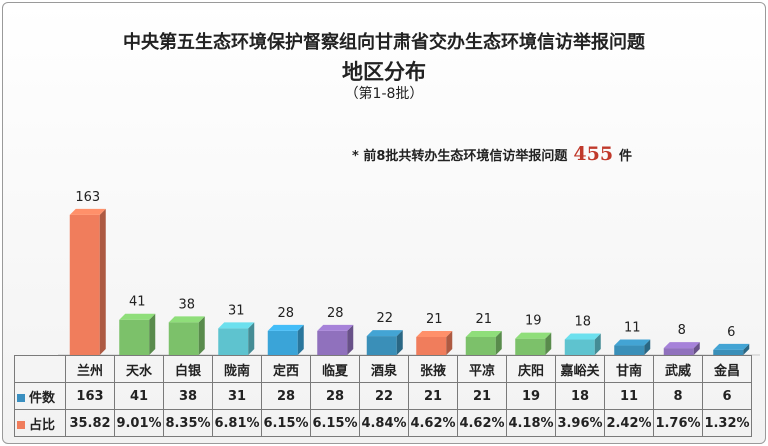 Image resolution: width=768 pixels, height=446 pixels. Describe the element at coordinates (678, 396) in the screenshot. I see `table-count-cell: 8` at that location.